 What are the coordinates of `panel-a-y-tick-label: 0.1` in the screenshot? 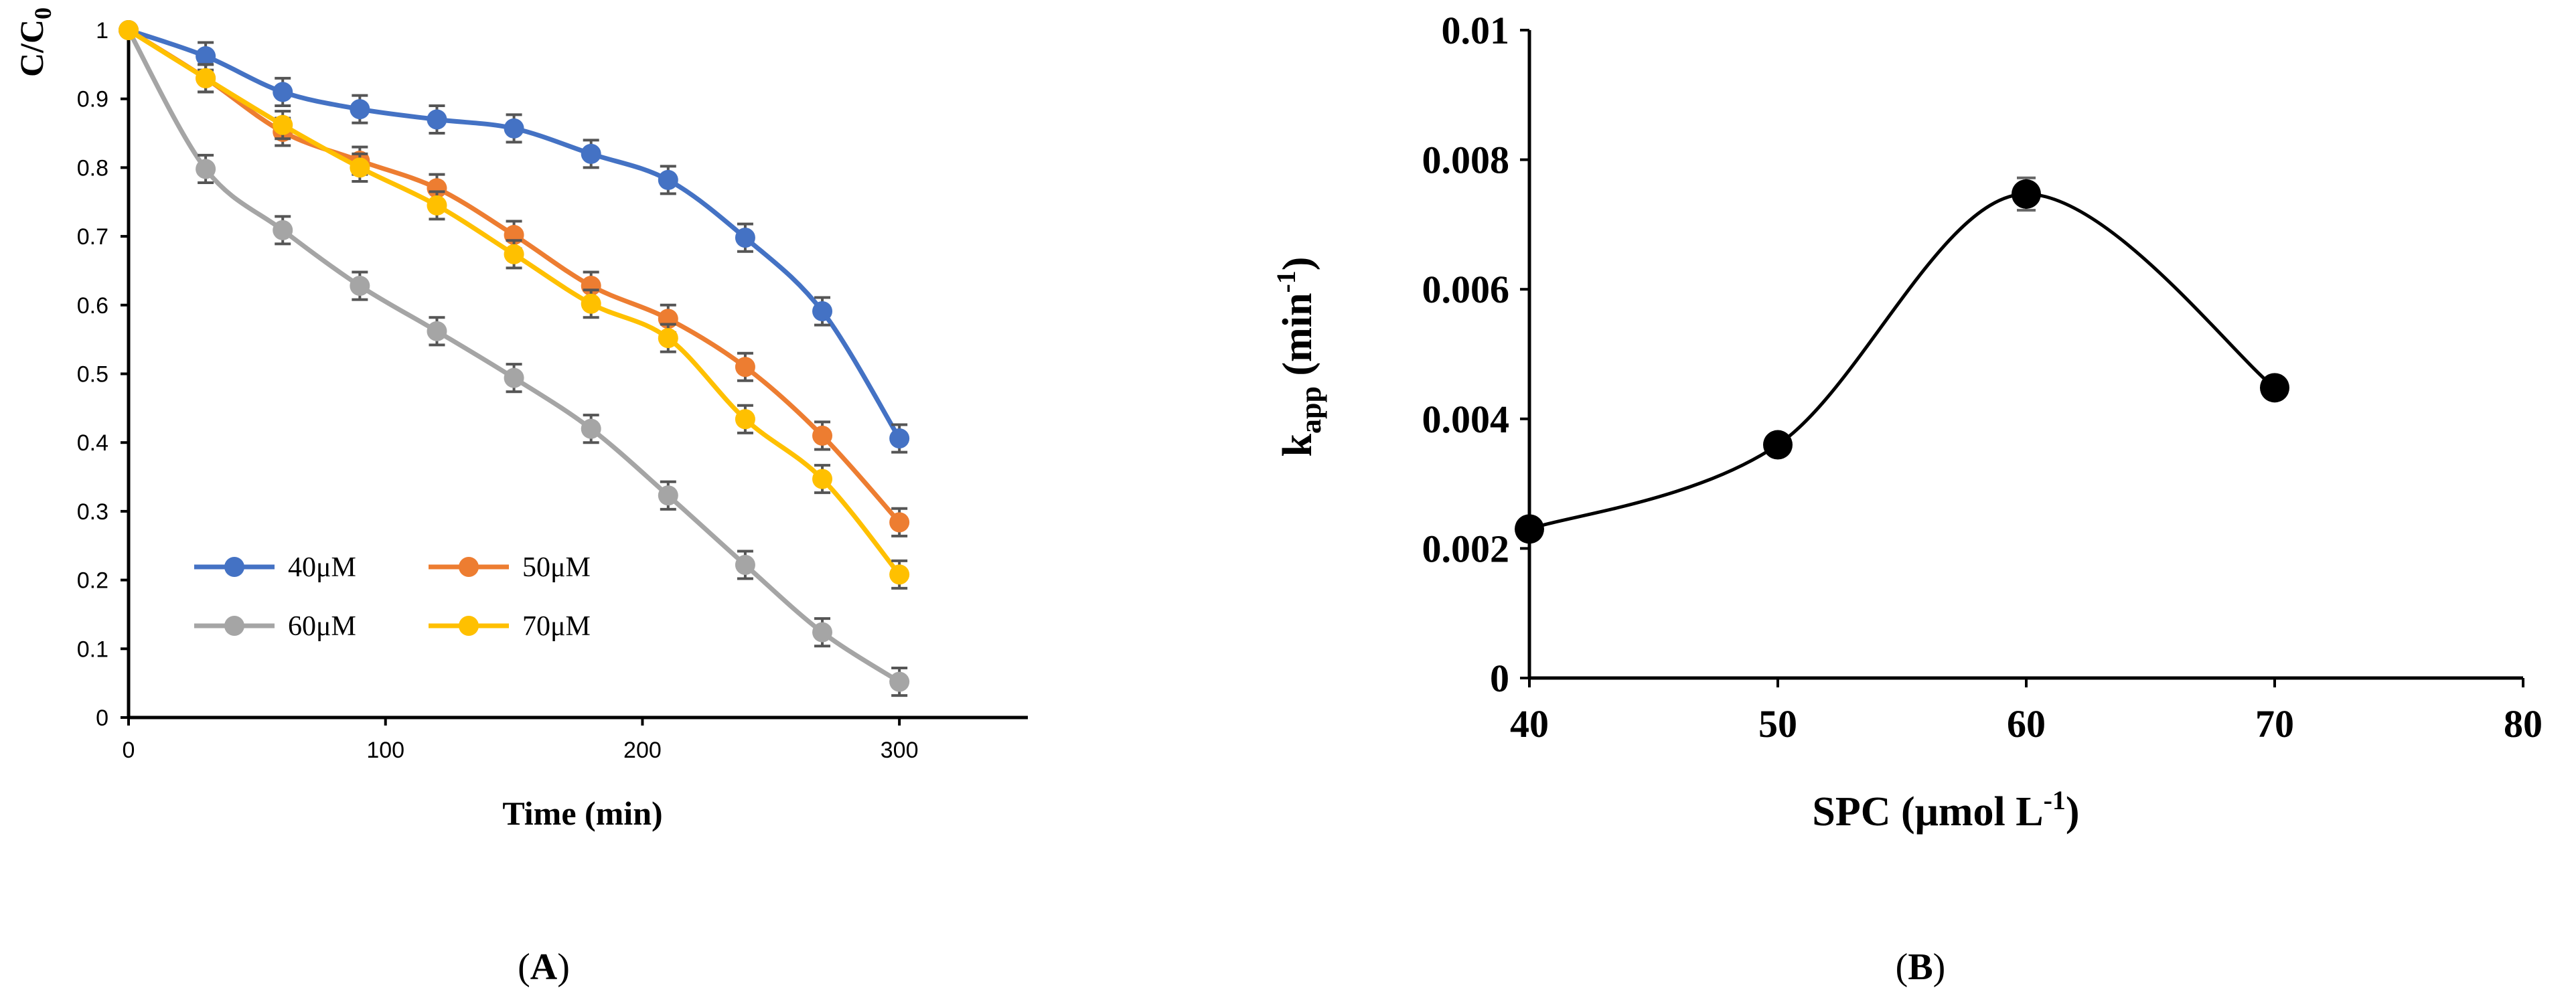 It's located at (93, 649).